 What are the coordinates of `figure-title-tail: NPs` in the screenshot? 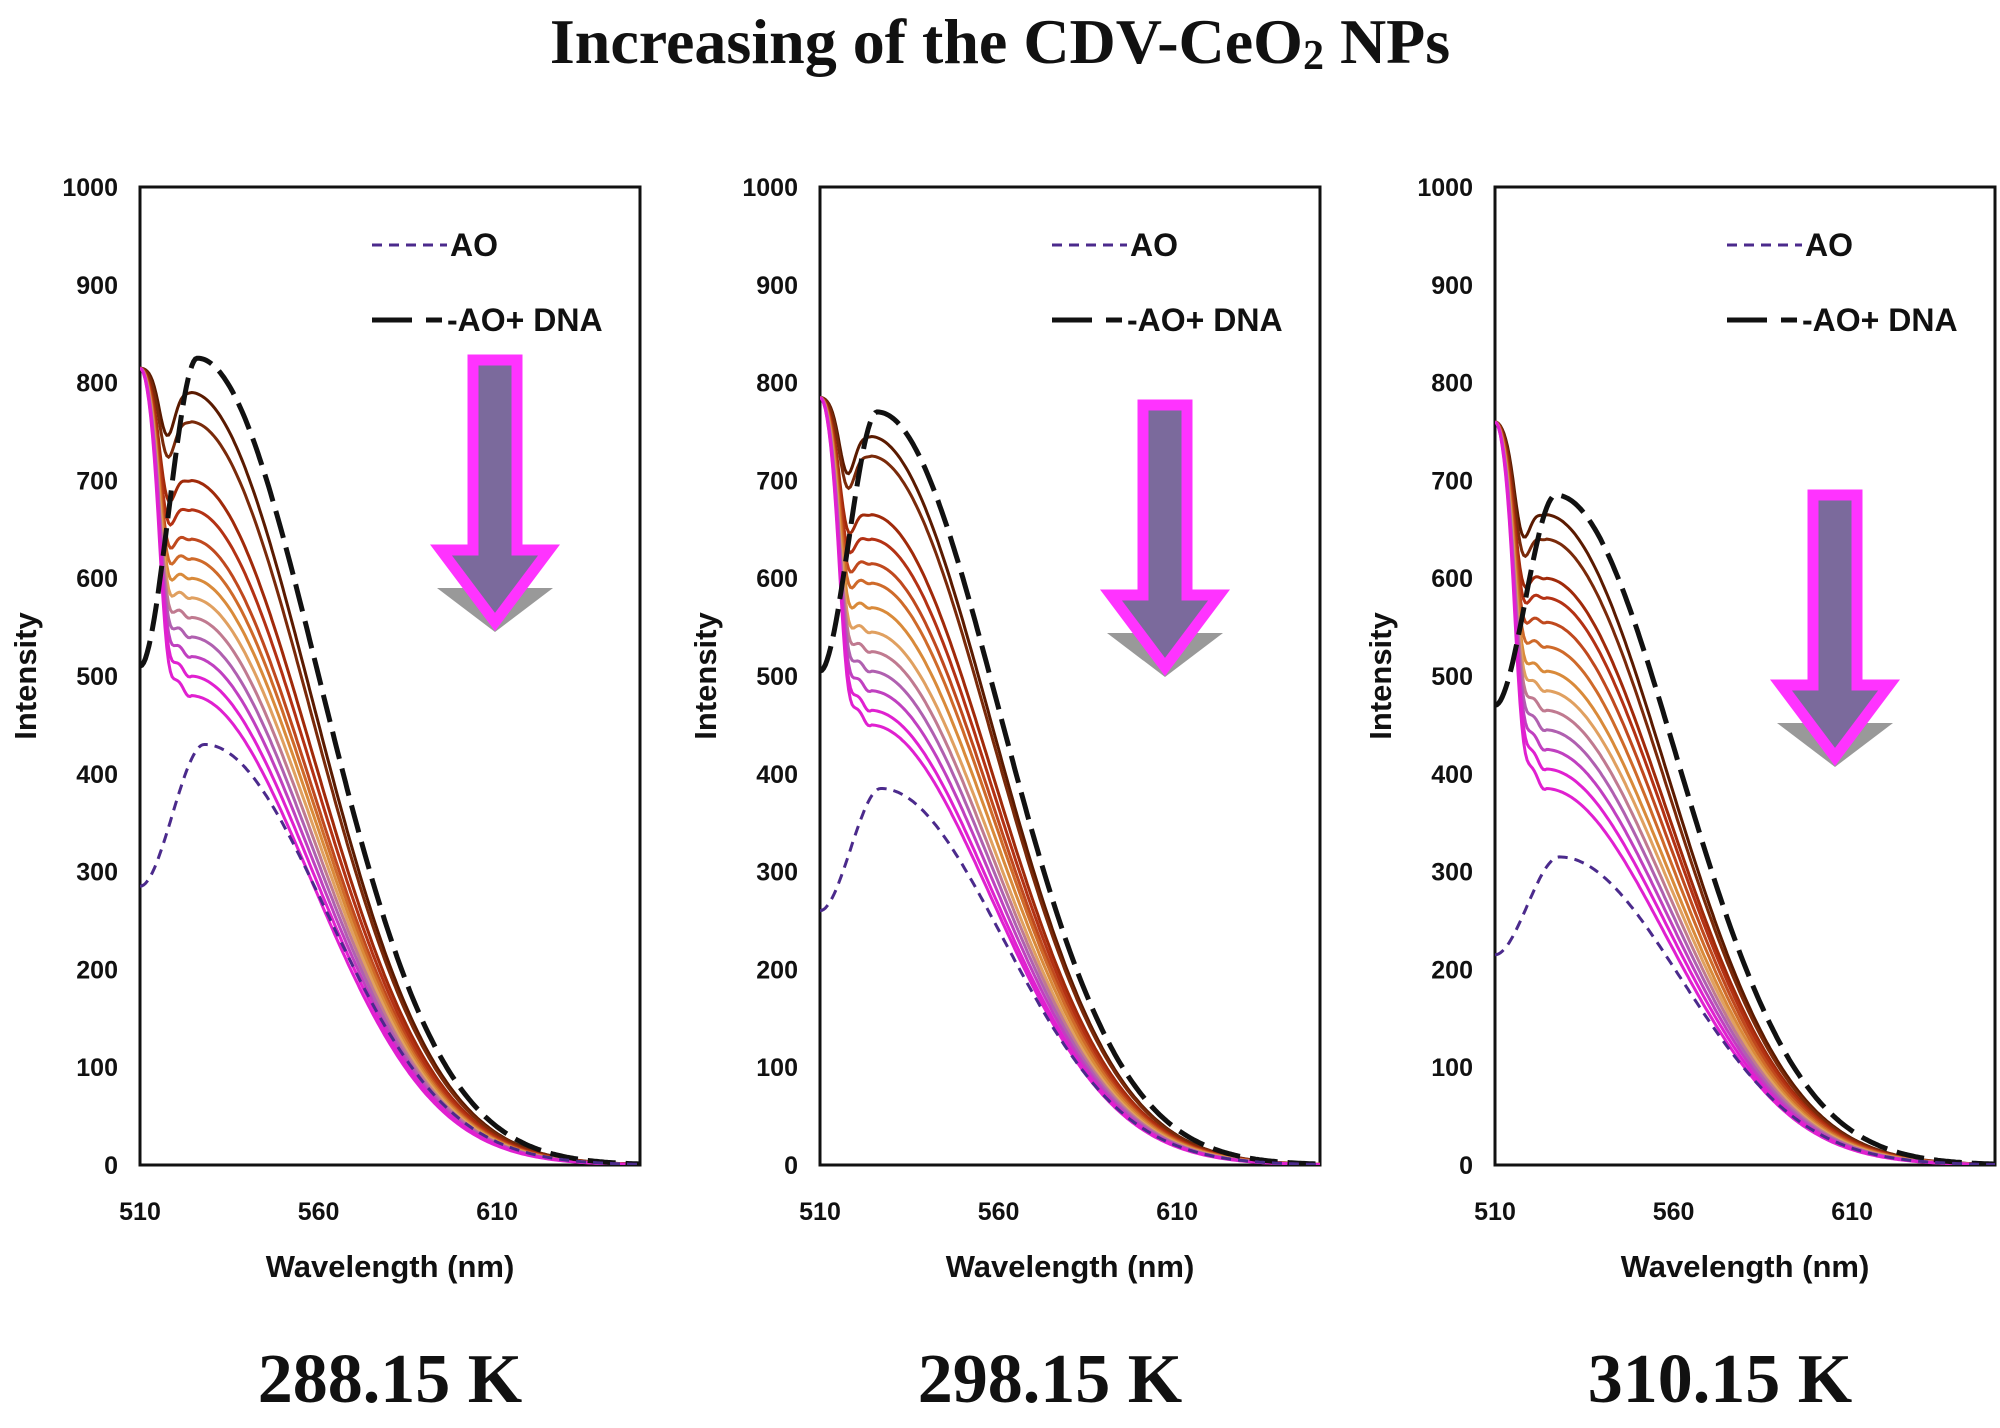 It's located at (1387, 41).